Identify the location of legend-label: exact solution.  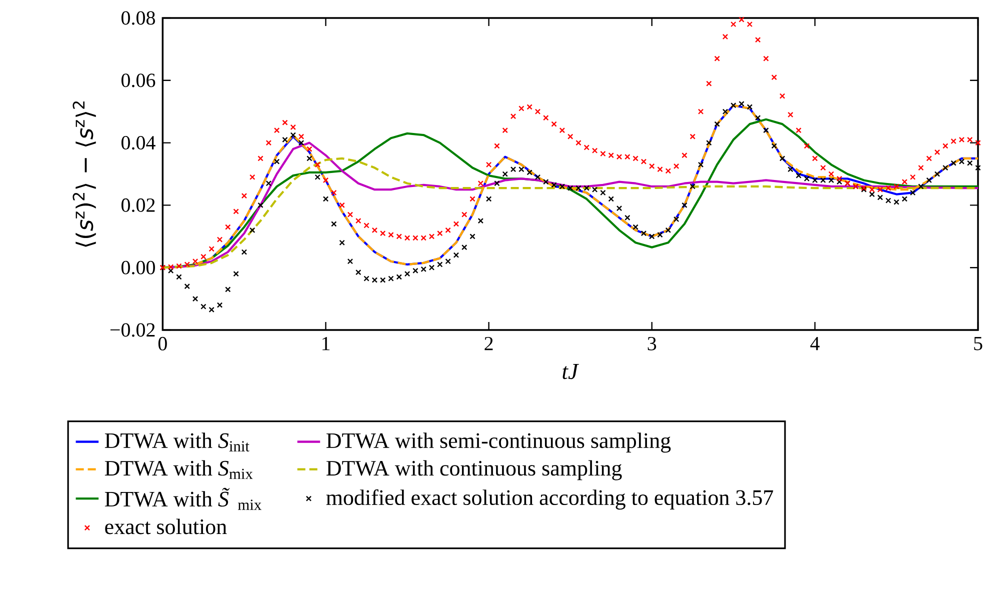
(166, 526).